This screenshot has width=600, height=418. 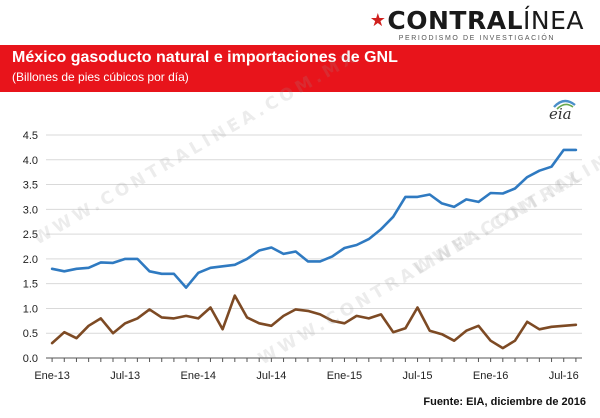 I want to click on y-tick-label: 4.5, so click(x=30, y=136).